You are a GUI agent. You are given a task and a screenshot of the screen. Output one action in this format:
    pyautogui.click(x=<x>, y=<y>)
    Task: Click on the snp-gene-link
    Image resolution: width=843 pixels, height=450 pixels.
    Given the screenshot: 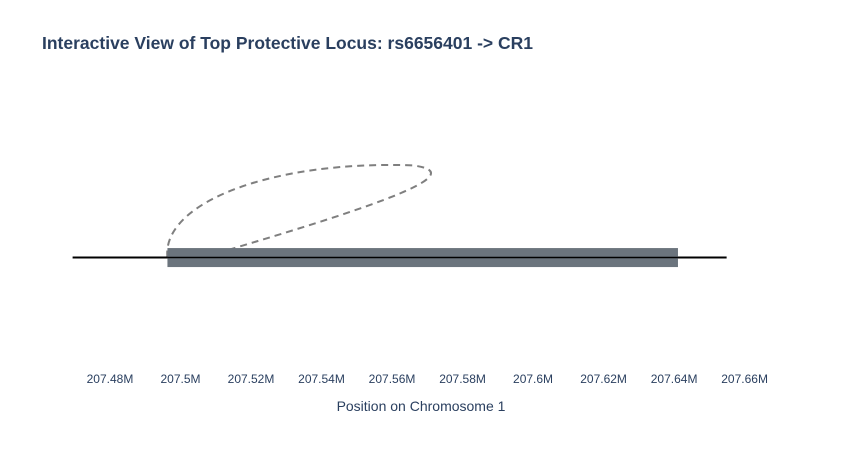 What is the action you would take?
    pyautogui.click(x=299, y=211)
    